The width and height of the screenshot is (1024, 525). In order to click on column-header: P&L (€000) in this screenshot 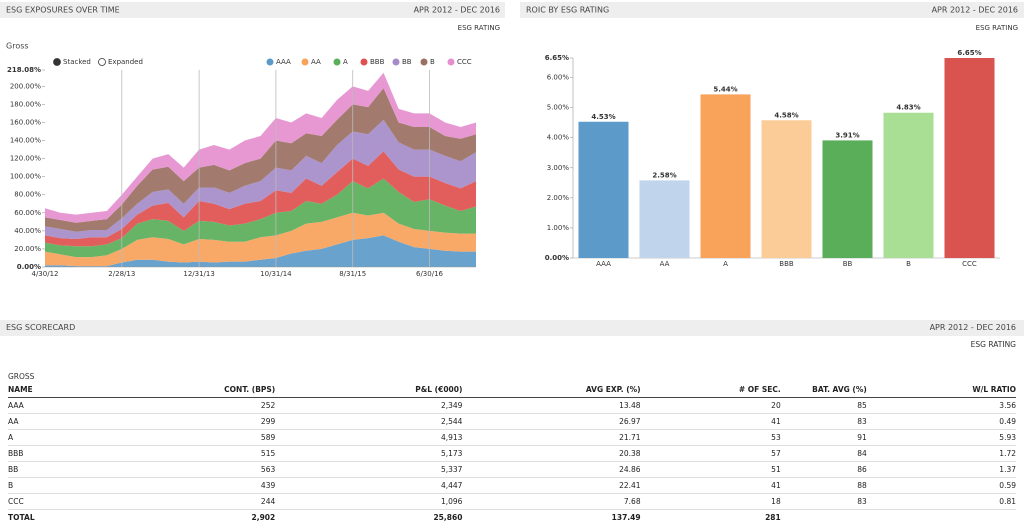, I will do `click(368, 390)`.